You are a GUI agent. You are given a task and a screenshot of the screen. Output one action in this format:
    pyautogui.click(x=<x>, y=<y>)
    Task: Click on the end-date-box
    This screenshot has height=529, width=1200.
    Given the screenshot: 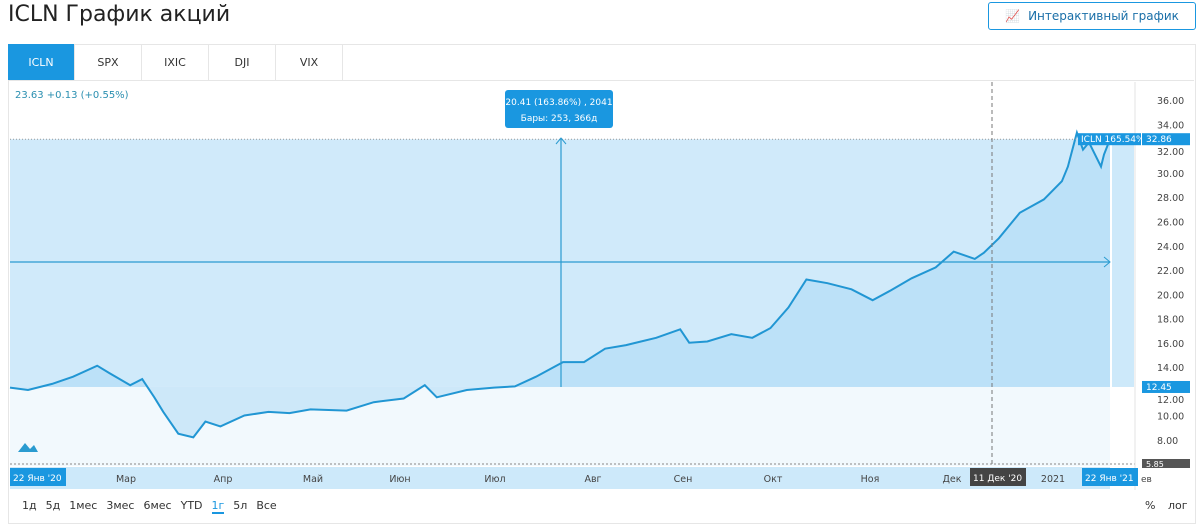 What is the action you would take?
    pyautogui.click(x=1110, y=477)
    